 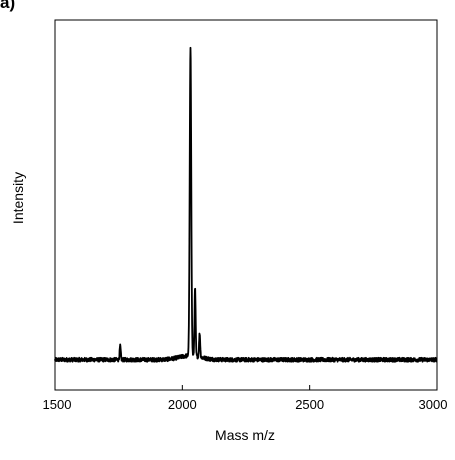 I want to click on x-tick-label-2500: 2500, so click(x=309, y=404).